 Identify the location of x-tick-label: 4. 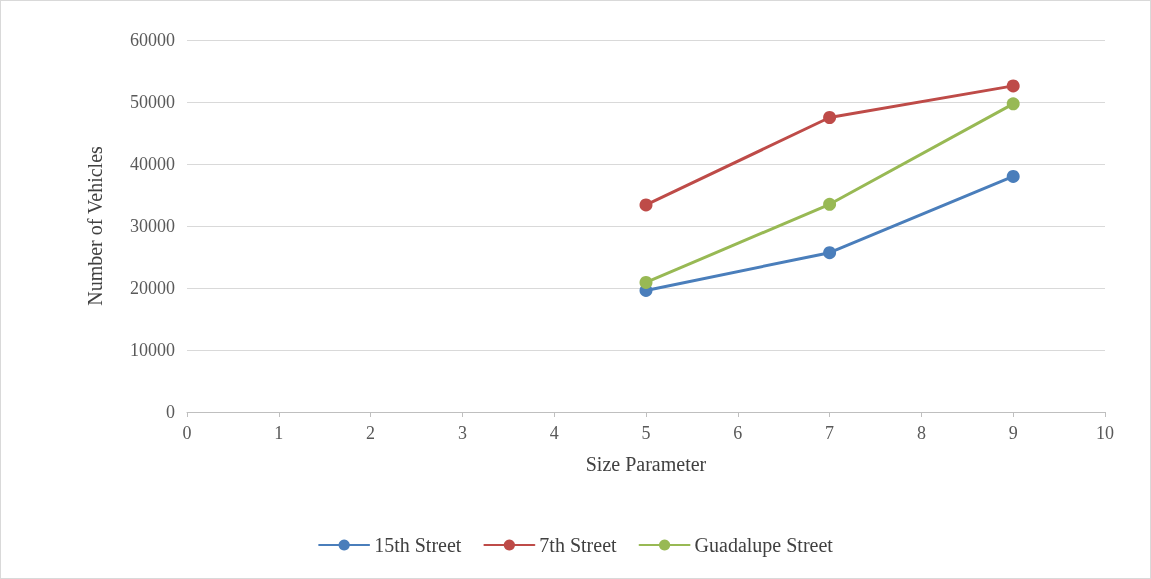
(554, 433).